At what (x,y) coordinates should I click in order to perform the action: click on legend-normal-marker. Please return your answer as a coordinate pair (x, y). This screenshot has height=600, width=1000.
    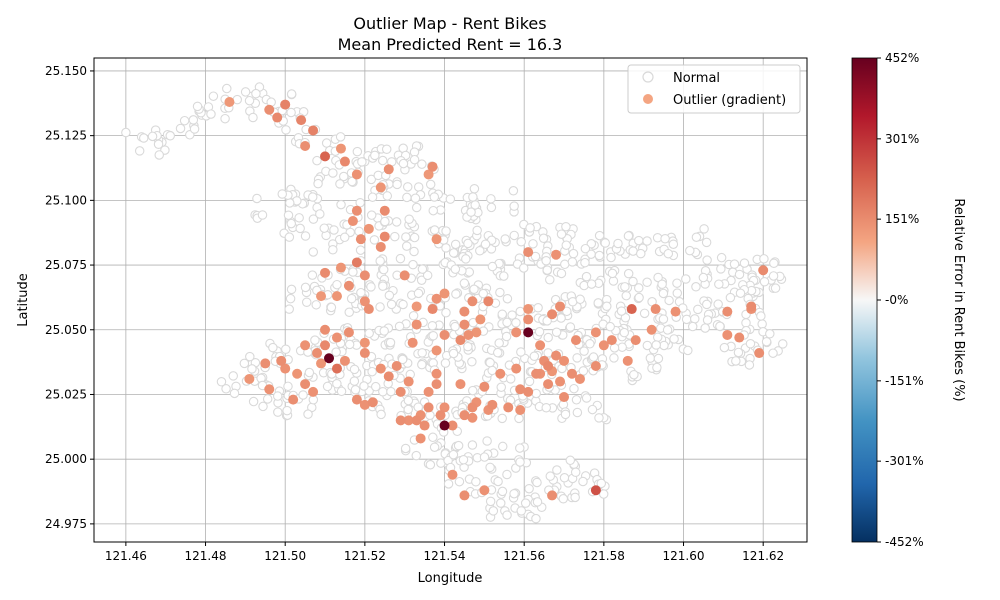
    Looking at the image, I should click on (648, 77).